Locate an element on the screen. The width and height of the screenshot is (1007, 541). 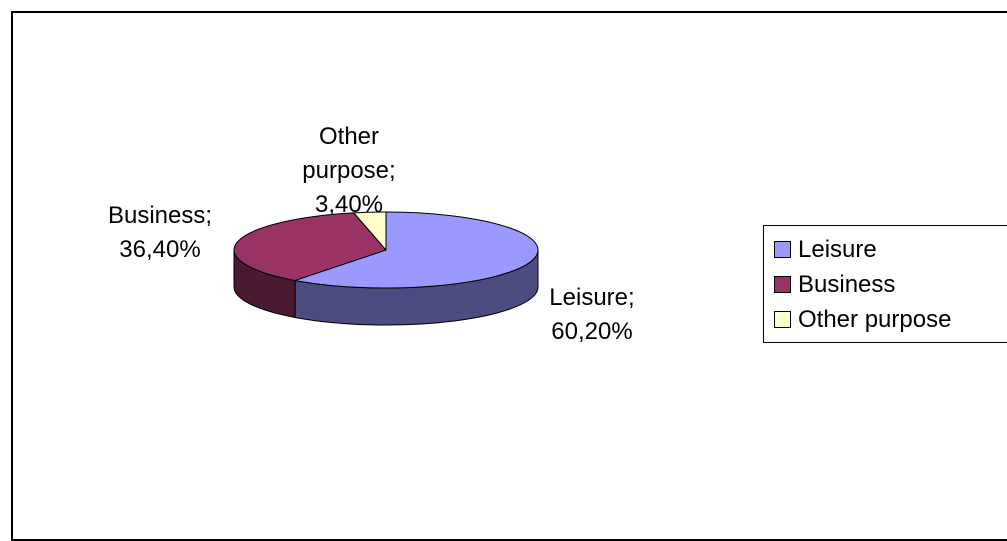
legend-swatch-leisure is located at coordinates (782, 249).